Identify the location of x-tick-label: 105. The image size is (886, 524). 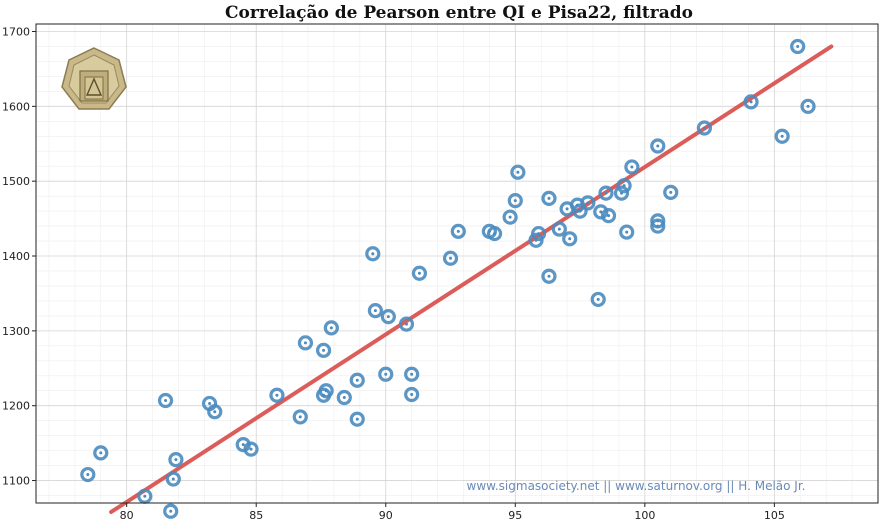
(774, 515).